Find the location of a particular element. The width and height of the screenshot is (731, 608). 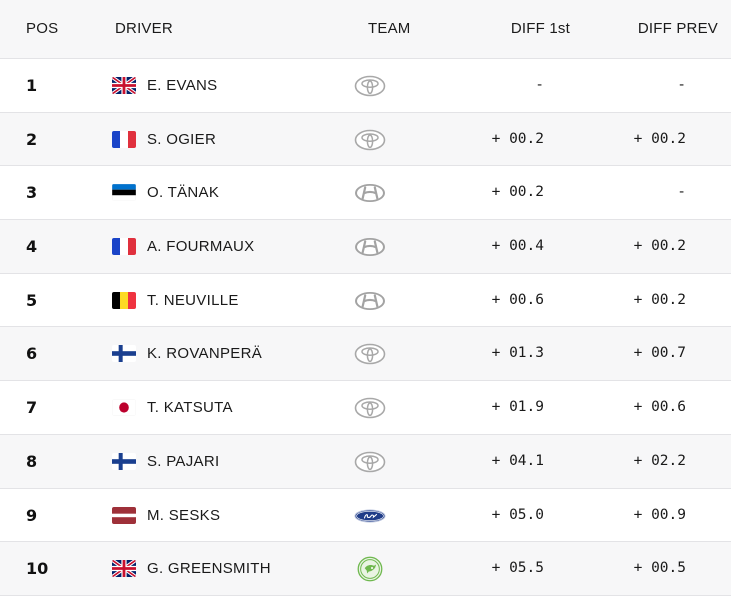

table-row: 1 E. EVANS - - is located at coordinates (365, 86).